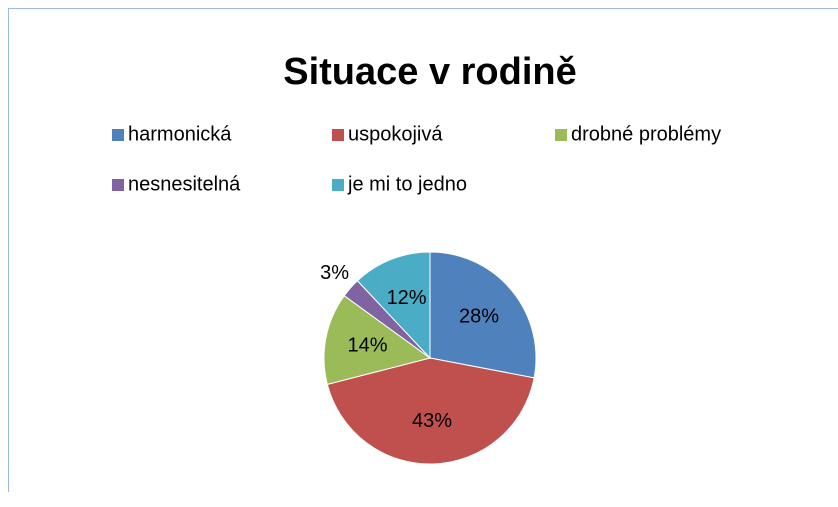 The height and width of the screenshot is (507, 838). I want to click on data-label: 3%, so click(334, 273).